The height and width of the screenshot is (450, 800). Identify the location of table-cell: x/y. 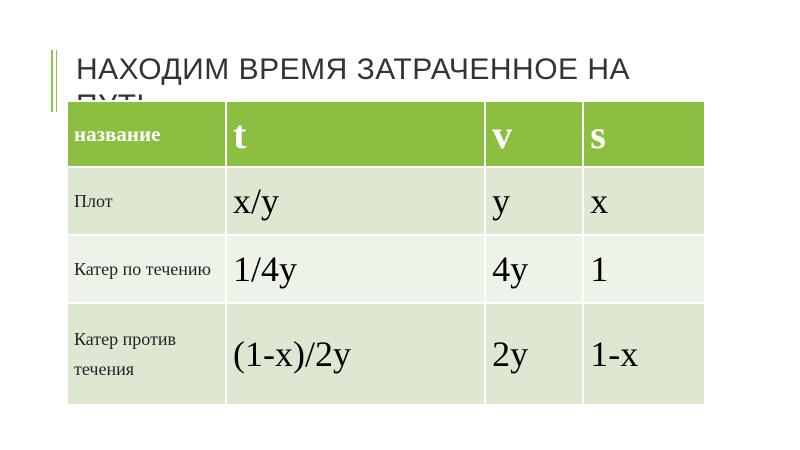
(355, 201).